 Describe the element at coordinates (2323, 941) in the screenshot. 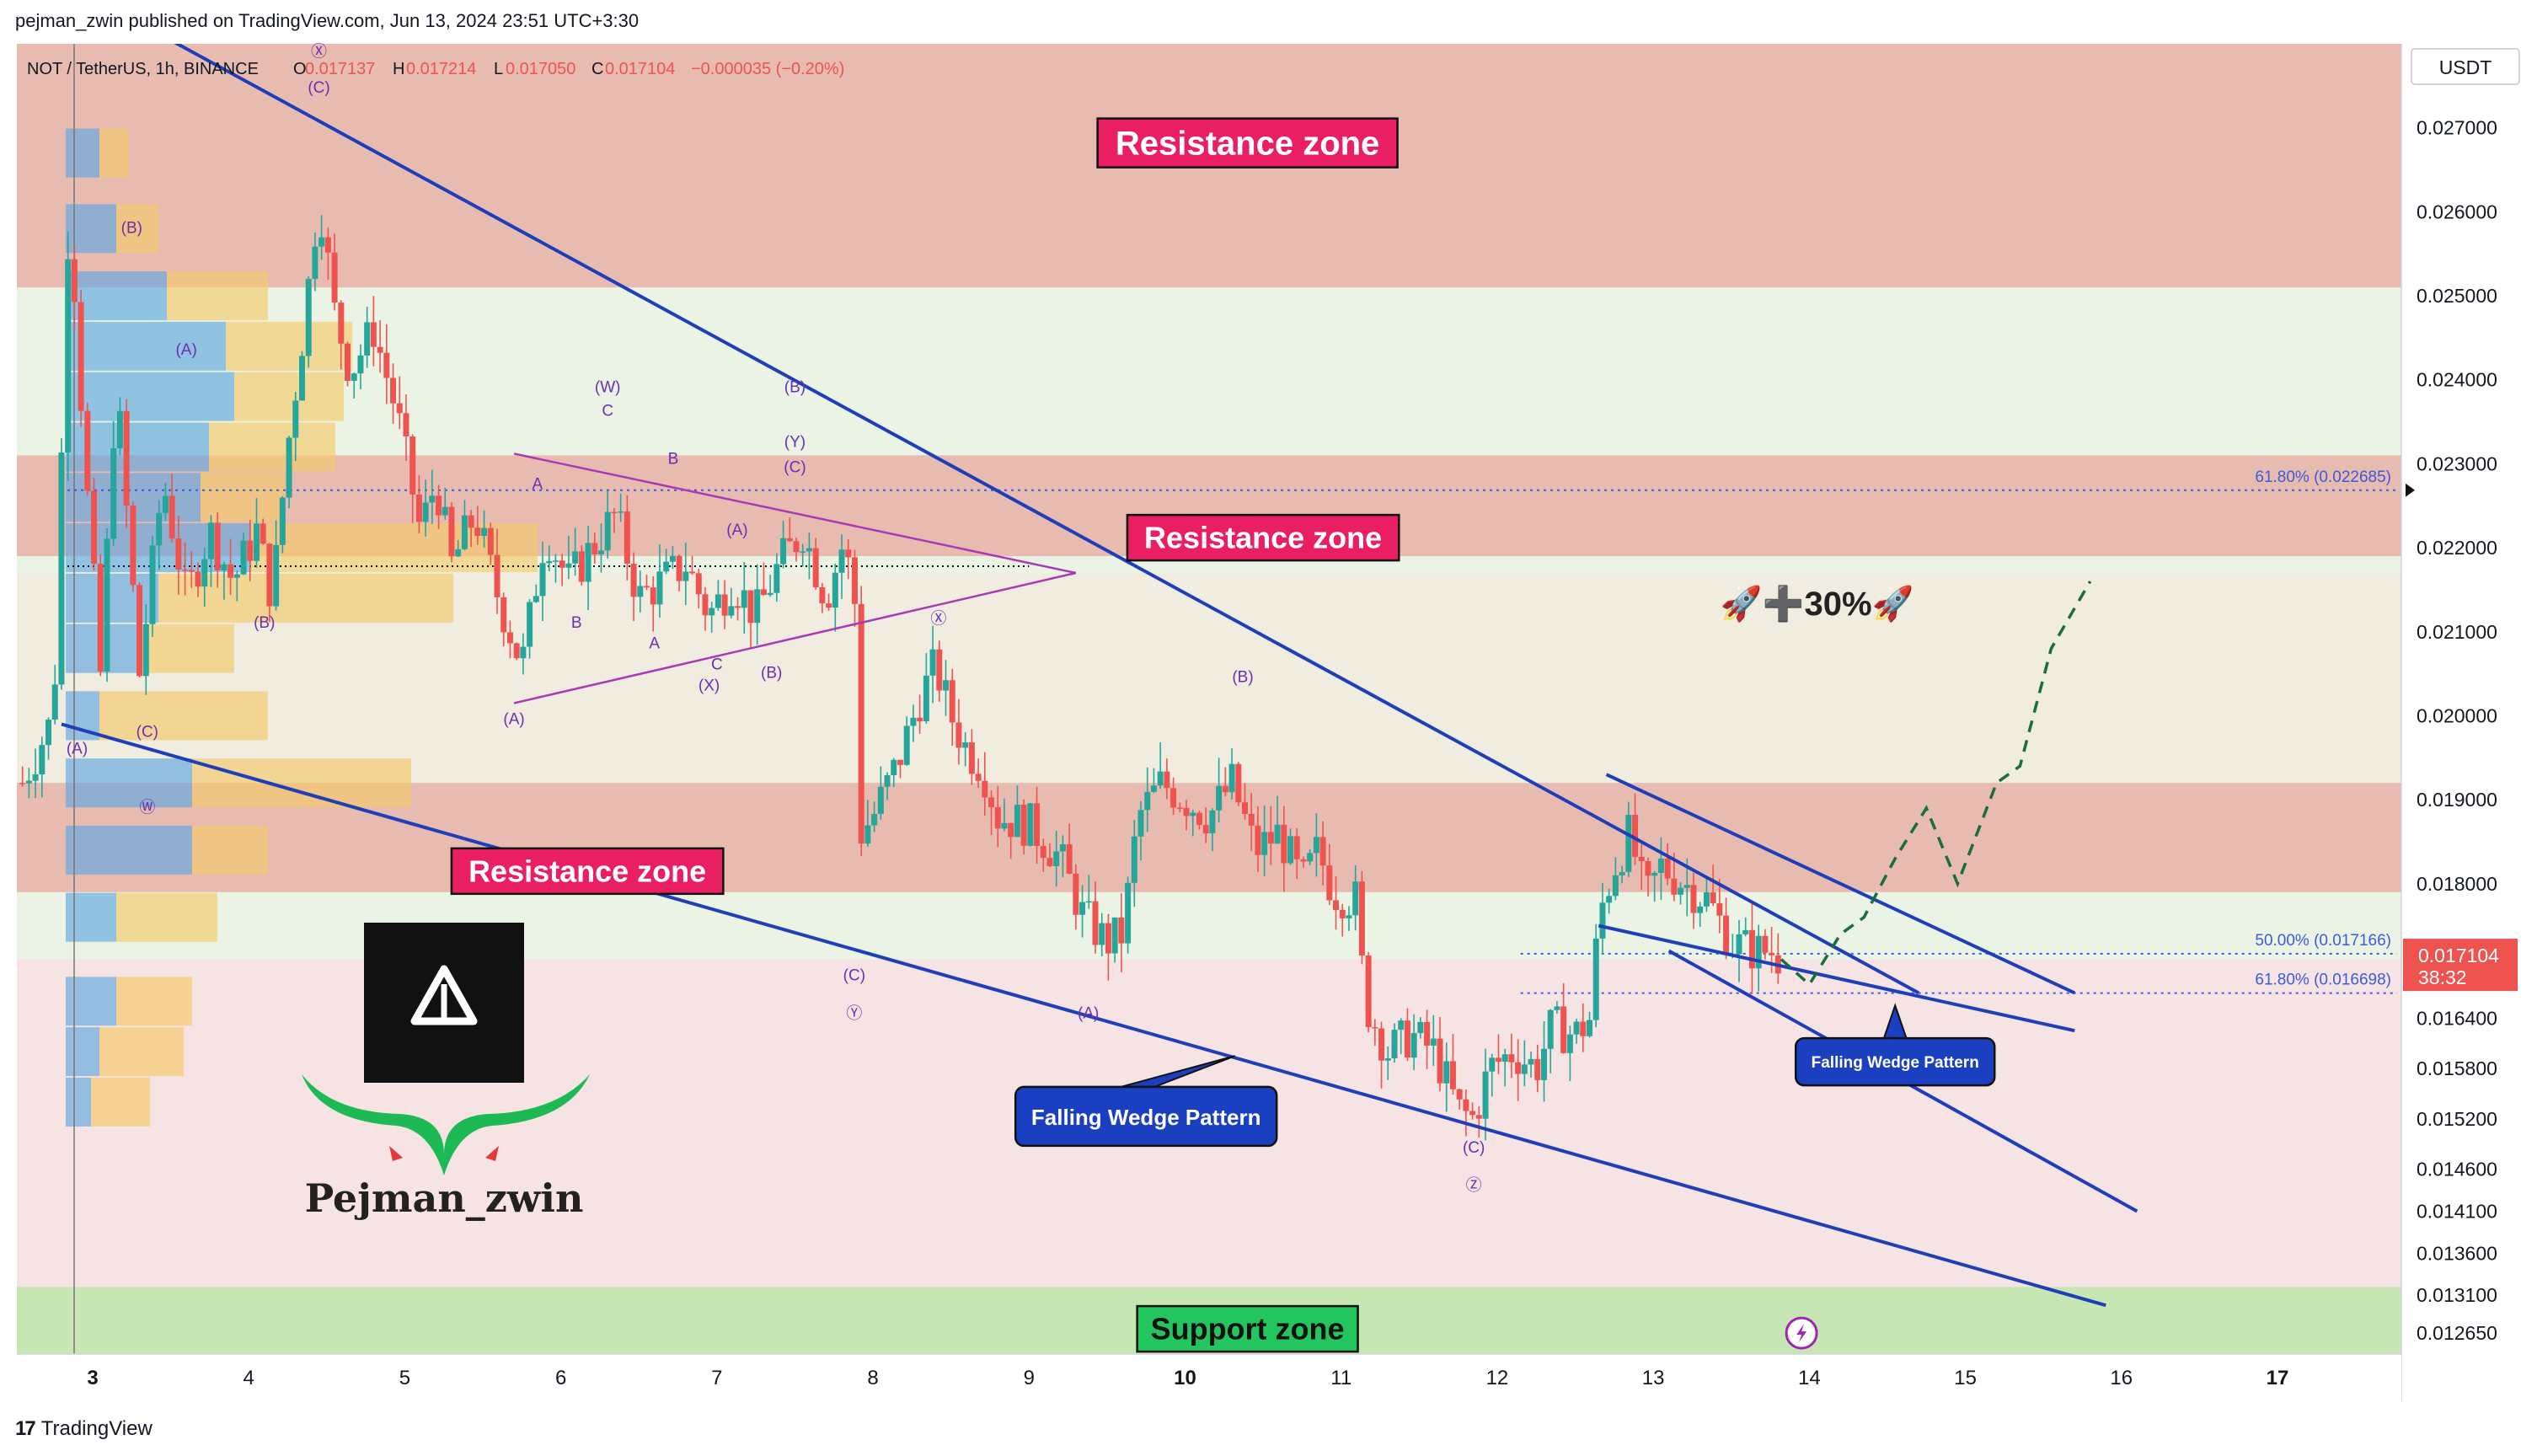

I see `fib-label-1: 50.00% (0.017166)` at that location.